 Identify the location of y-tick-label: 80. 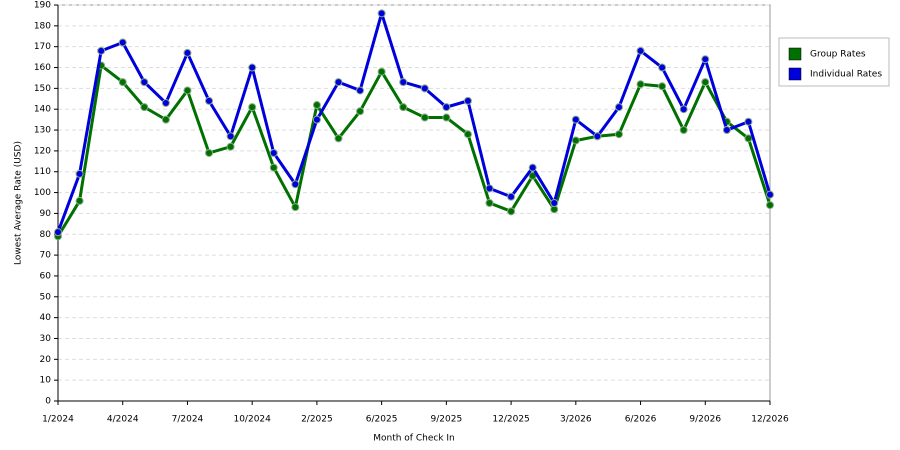
(46, 235).